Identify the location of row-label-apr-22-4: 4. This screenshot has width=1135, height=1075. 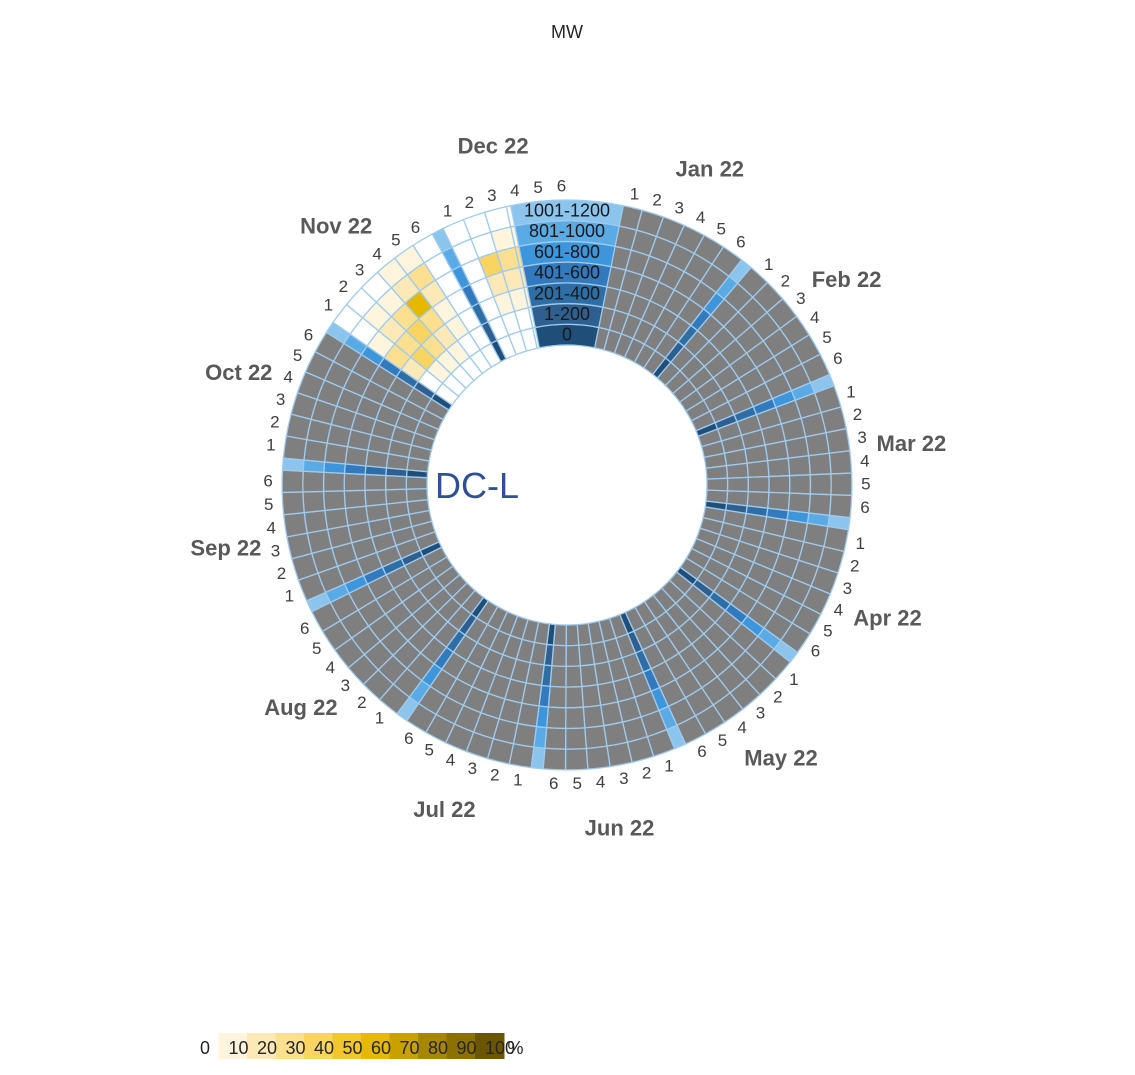
(838, 610).